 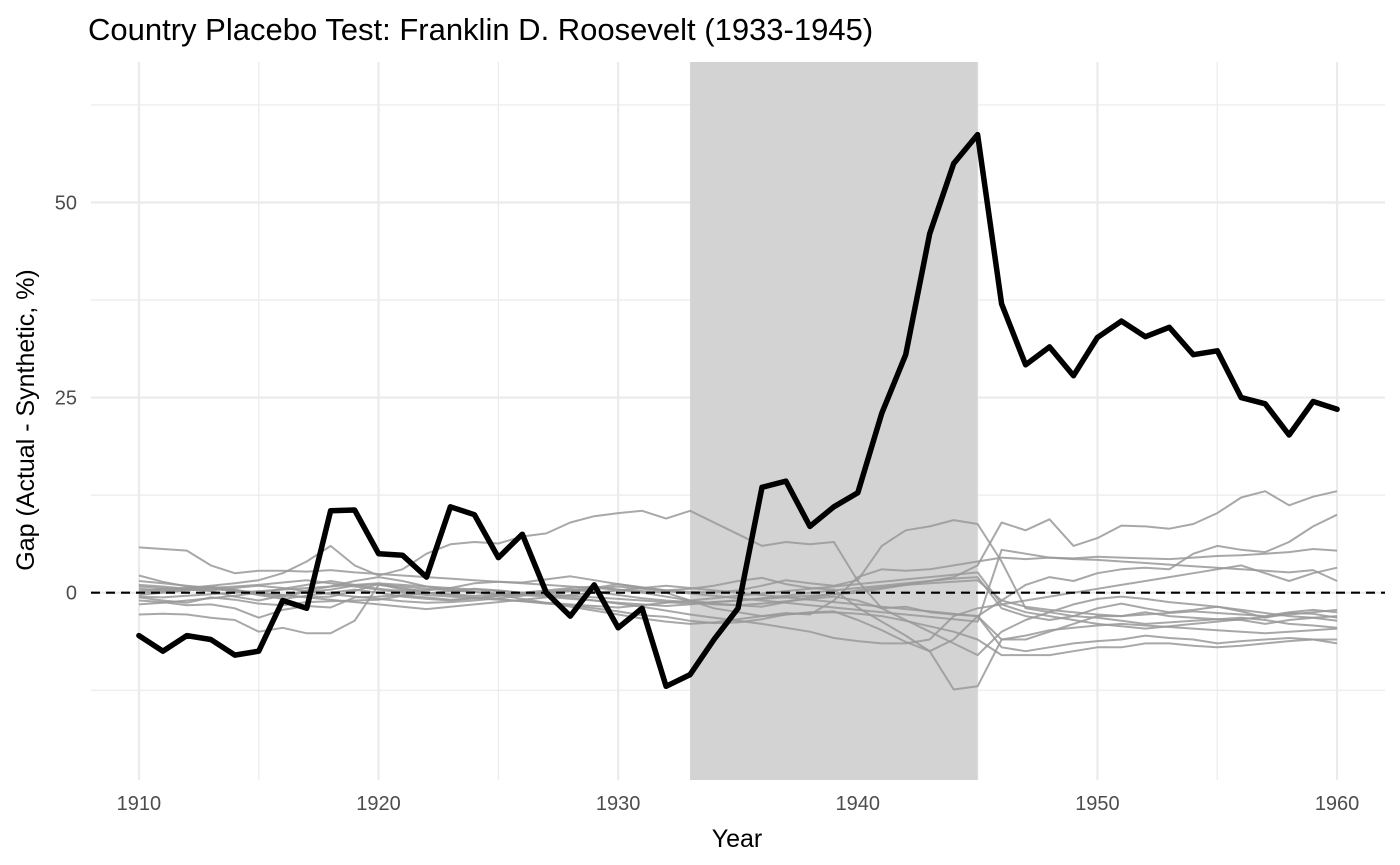 I want to click on y-tick-label: 25, so click(x=66, y=399).